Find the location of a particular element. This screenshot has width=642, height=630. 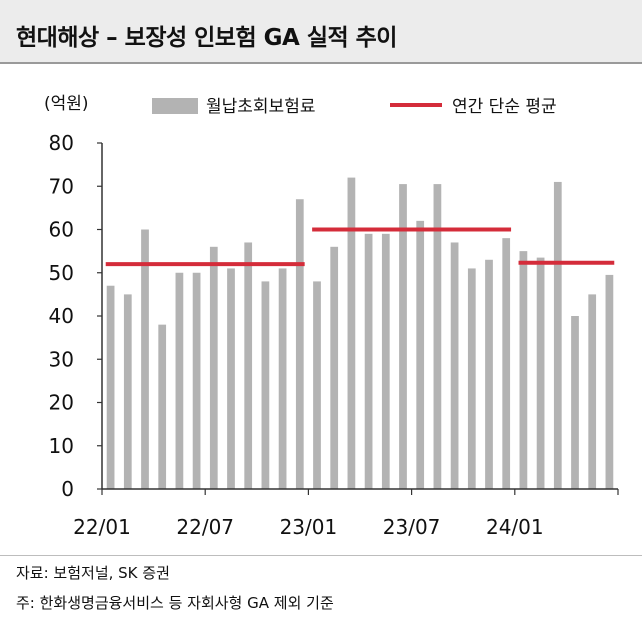

y-tick-label-0: 0 is located at coordinates (67, 489).